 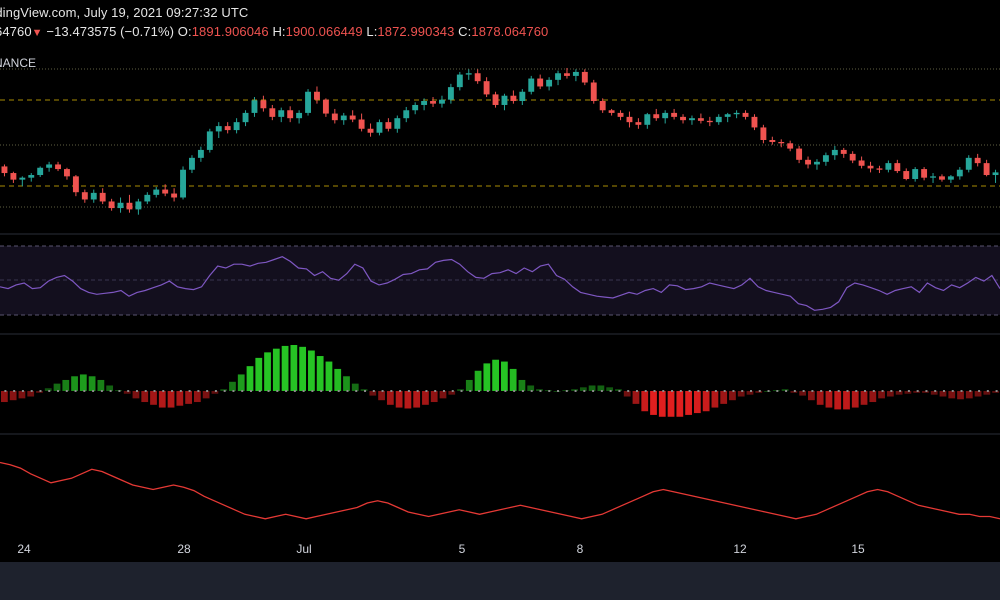 I want to click on time-axis: 24 28 Jul 5 8 12 15, so click(x=500, y=549).